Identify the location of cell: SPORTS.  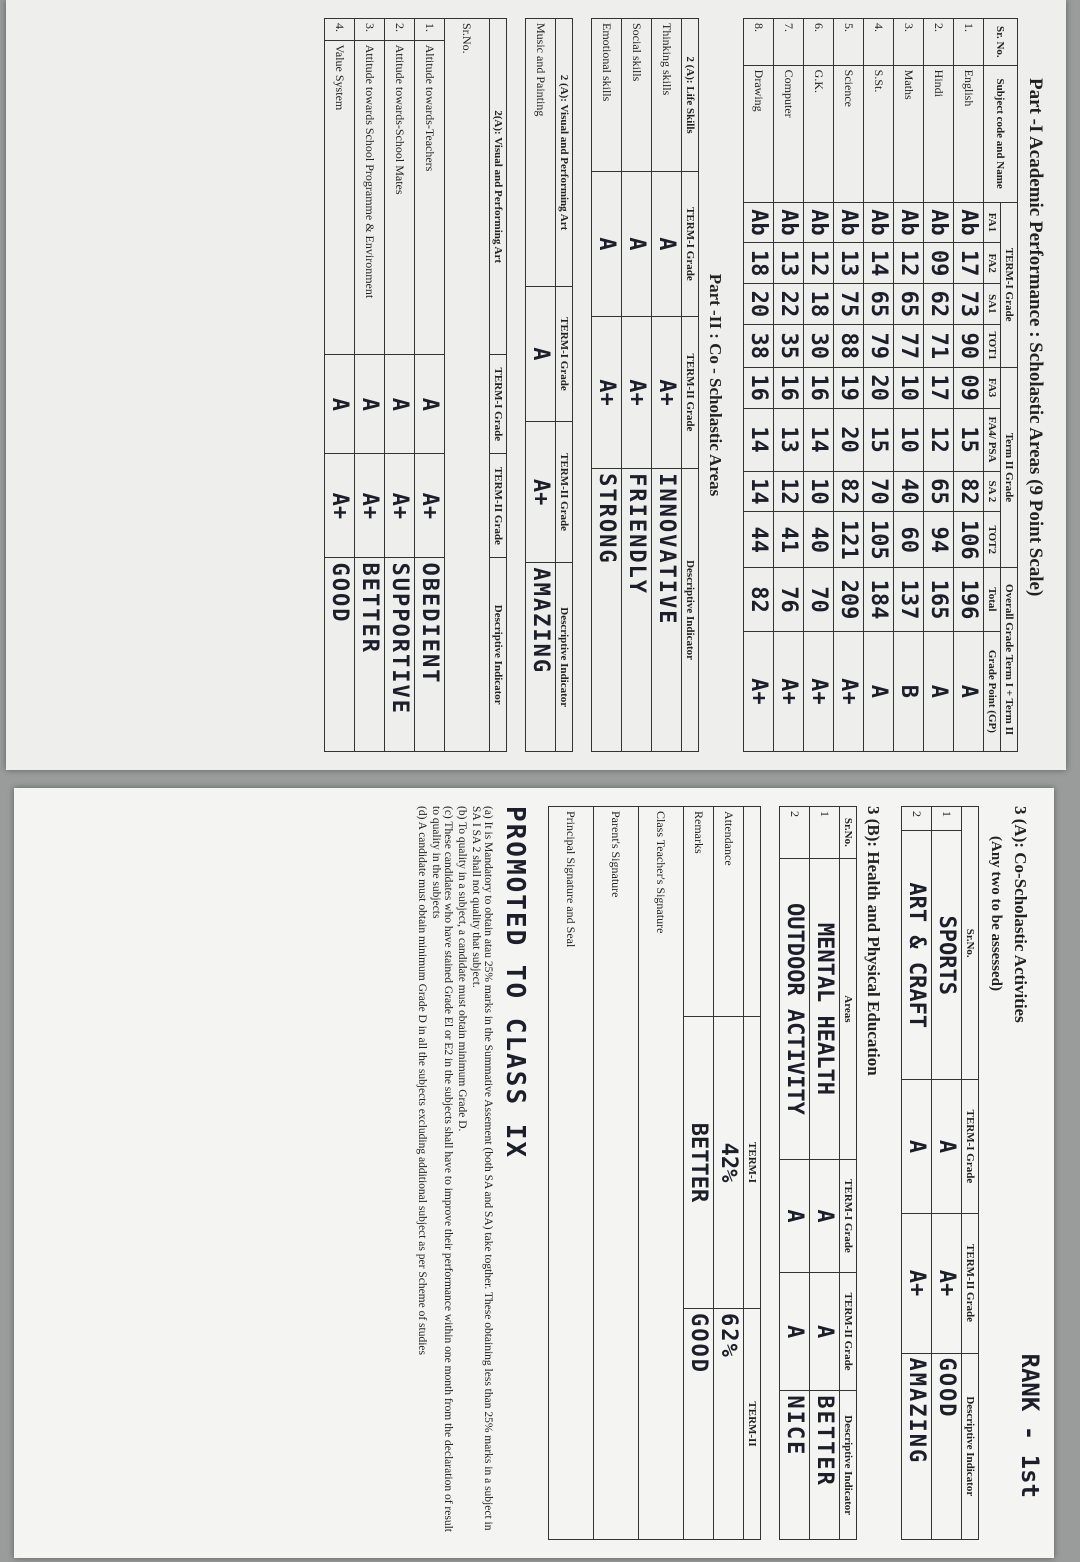
(946, 955).